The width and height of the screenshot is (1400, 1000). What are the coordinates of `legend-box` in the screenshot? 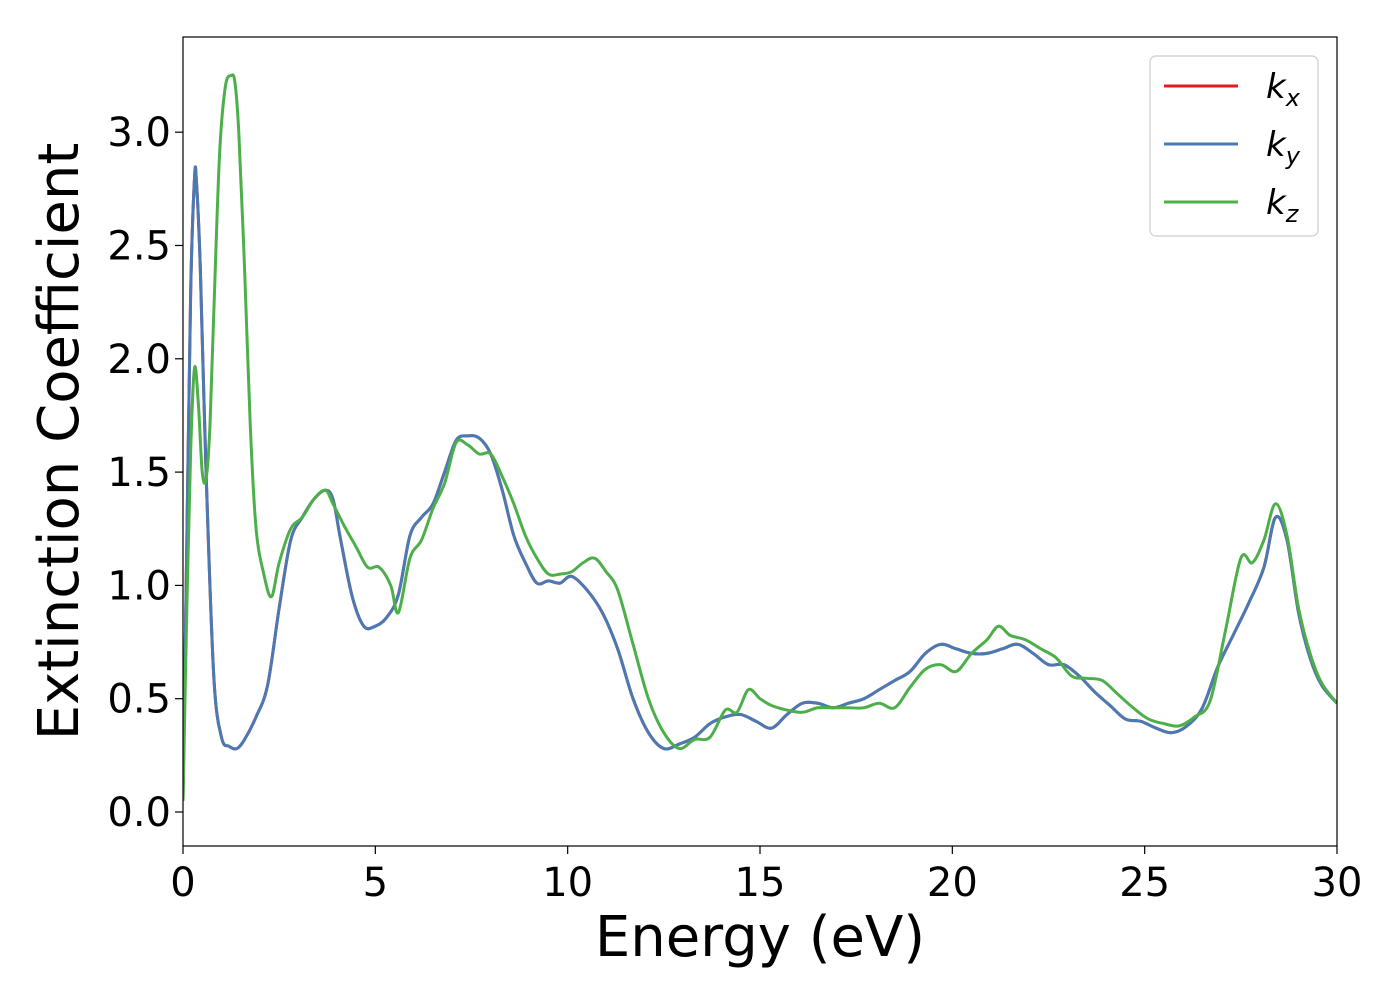 It's located at (1234, 146).